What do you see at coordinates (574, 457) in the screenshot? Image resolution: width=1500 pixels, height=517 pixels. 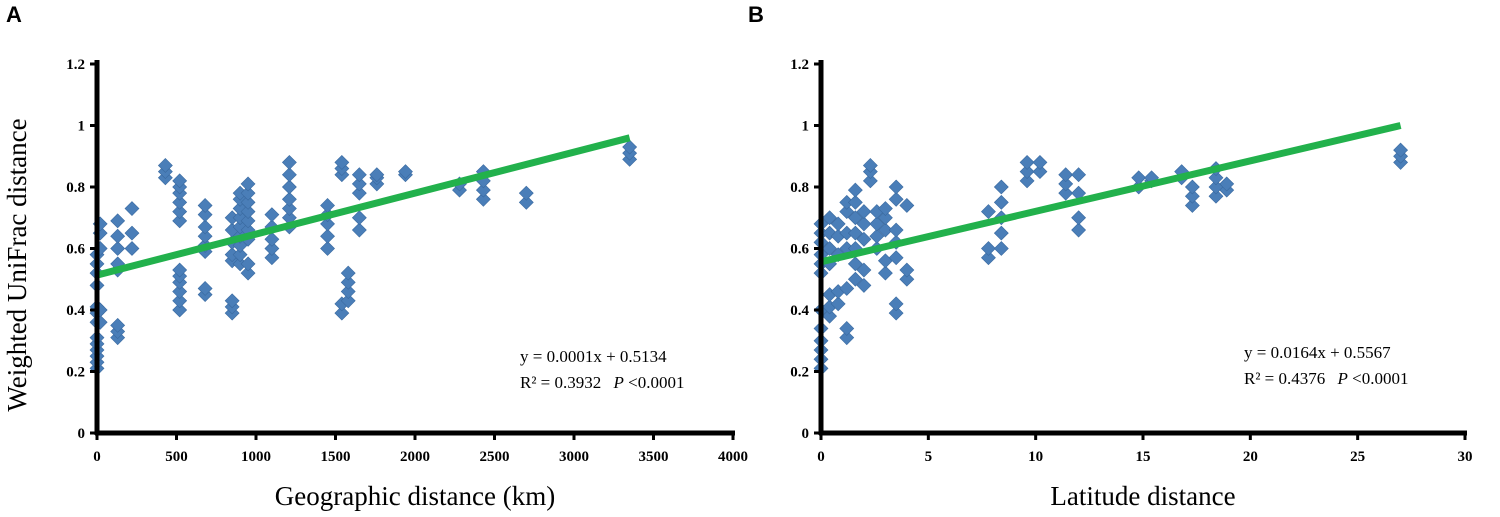 I see `panel-a-xtick-label: 3000` at bounding box center [574, 457].